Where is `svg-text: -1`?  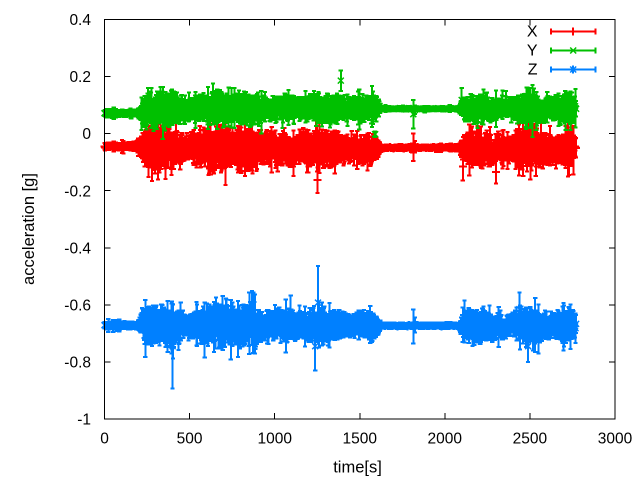 svg-text: -1 is located at coordinates (84, 420).